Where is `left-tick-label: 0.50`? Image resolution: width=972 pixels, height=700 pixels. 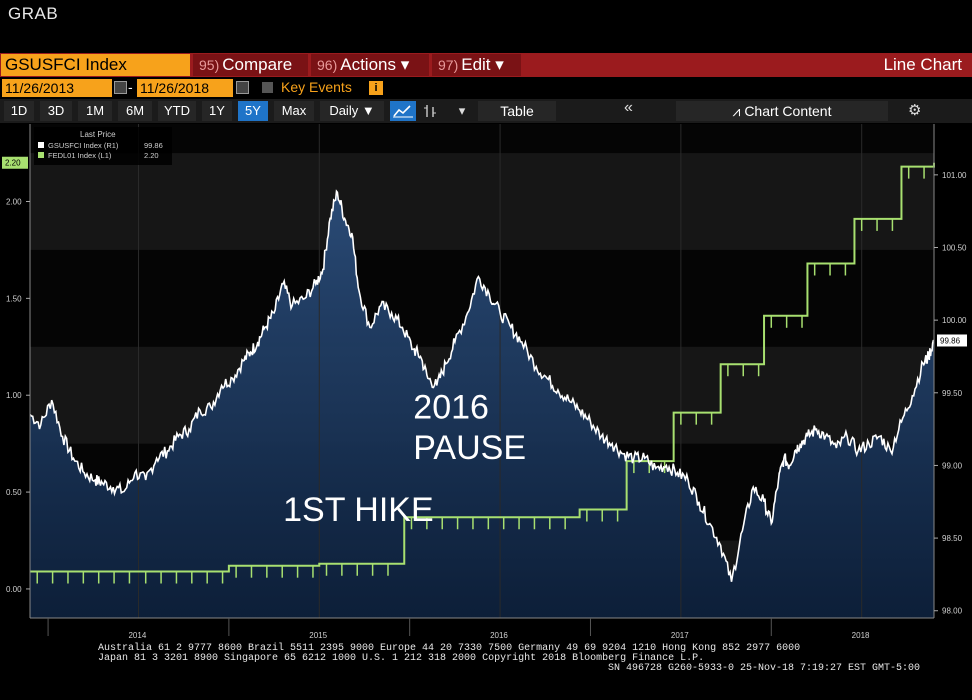 left-tick-label: 0.50 is located at coordinates (14, 492).